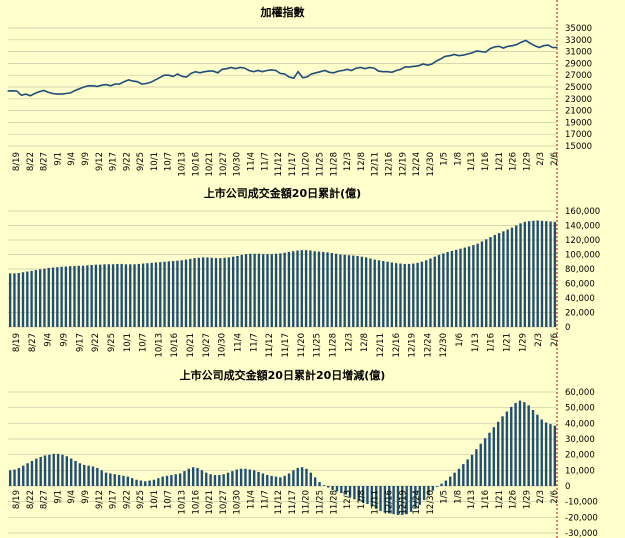  I want to click on x-tick-label: 10/1, so click(128, 342).